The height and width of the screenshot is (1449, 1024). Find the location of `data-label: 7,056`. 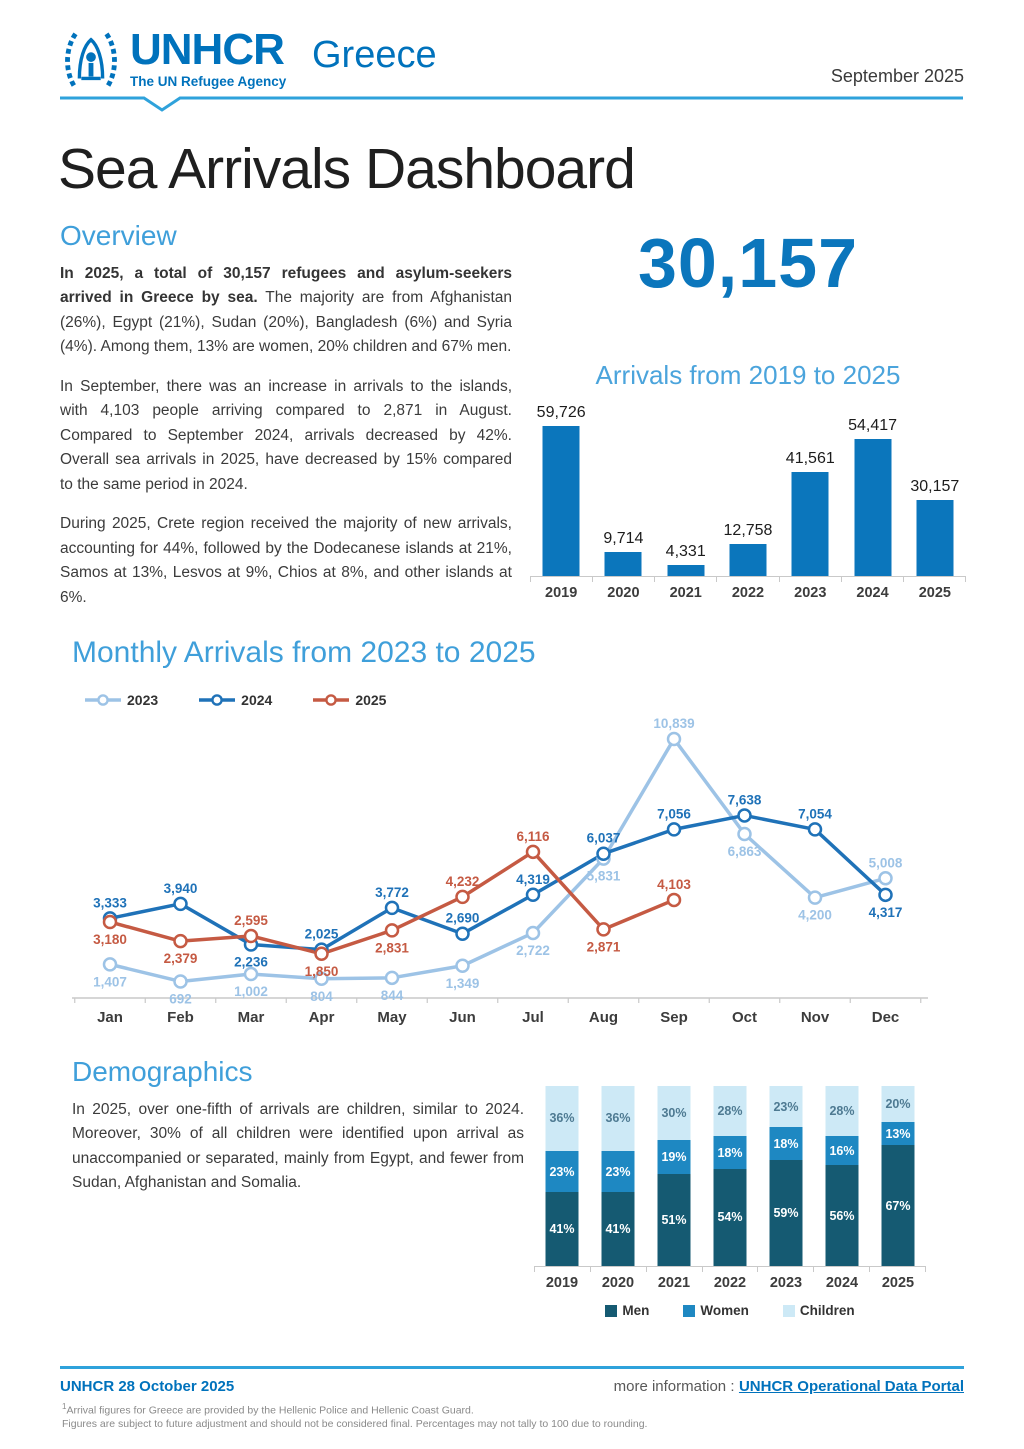

data-label: 7,056 is located at coordinates (674, 813).